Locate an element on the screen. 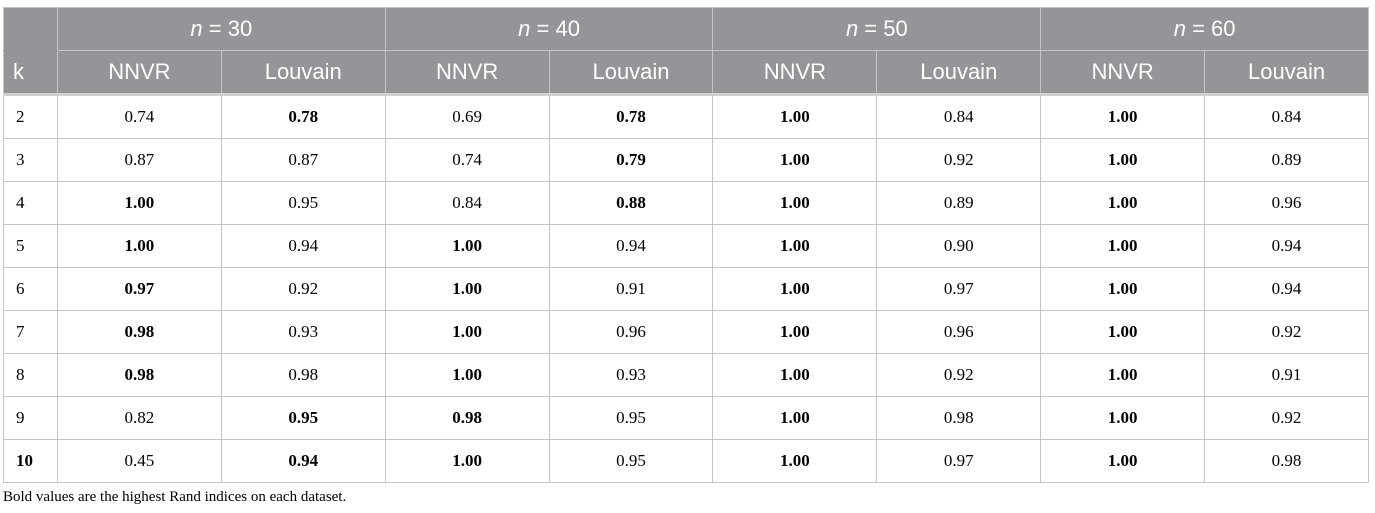  table-row: 8 0.98 0.98 1.00 0.93 1.00 0.92 1.00 0.91 is located at coordinates (686, 375).